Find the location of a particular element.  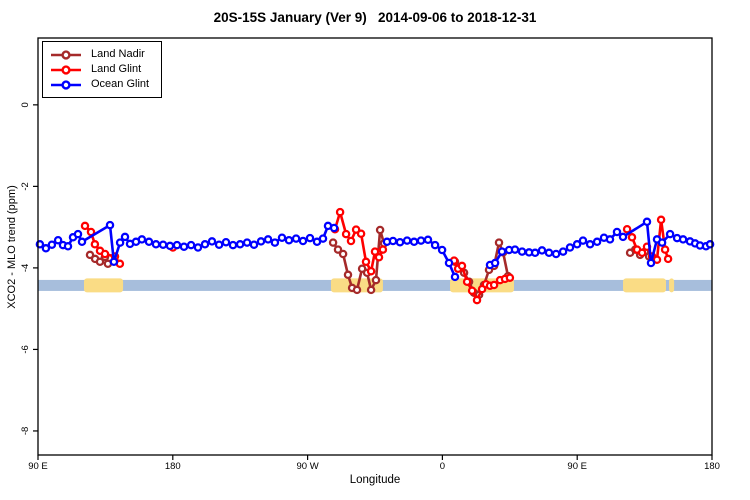

x-axis-tick-label: 0 is located at coordinates (442, 466).